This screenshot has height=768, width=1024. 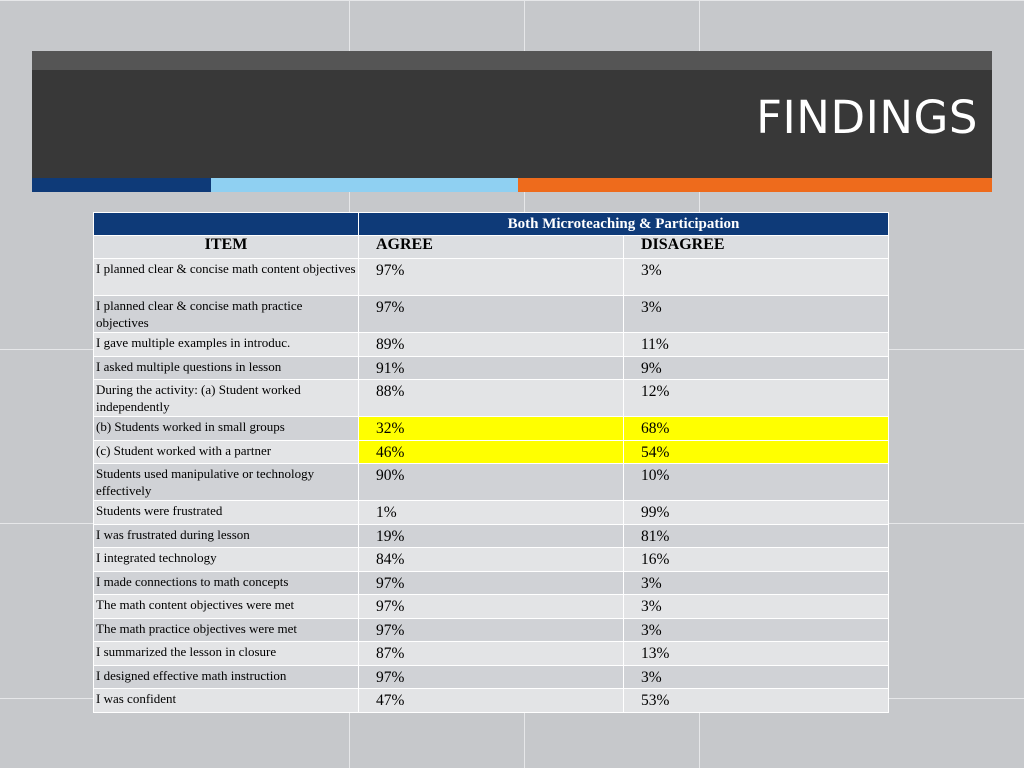 I want to click on table-row: I made connections to math concepts 97% 3%, so click(x=491, y=582).